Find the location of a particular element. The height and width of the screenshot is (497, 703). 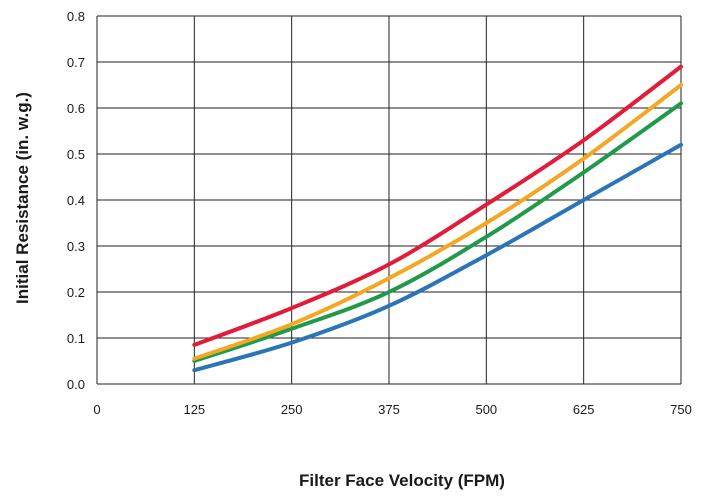

x-tick-label: 625 is located at coordinates (584, 409).